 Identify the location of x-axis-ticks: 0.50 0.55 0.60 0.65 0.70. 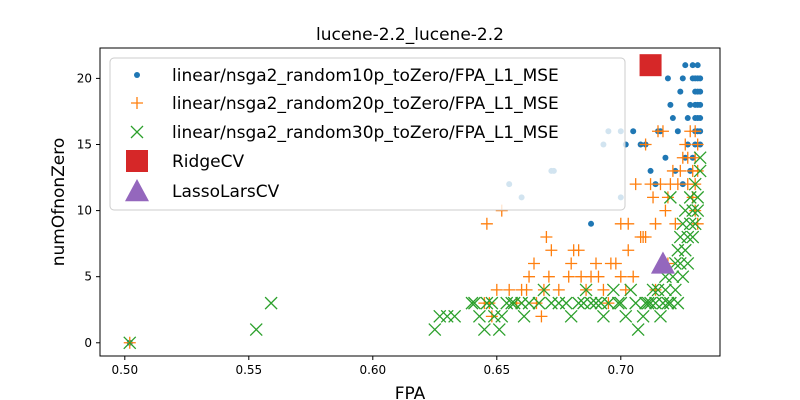
(372, 366).